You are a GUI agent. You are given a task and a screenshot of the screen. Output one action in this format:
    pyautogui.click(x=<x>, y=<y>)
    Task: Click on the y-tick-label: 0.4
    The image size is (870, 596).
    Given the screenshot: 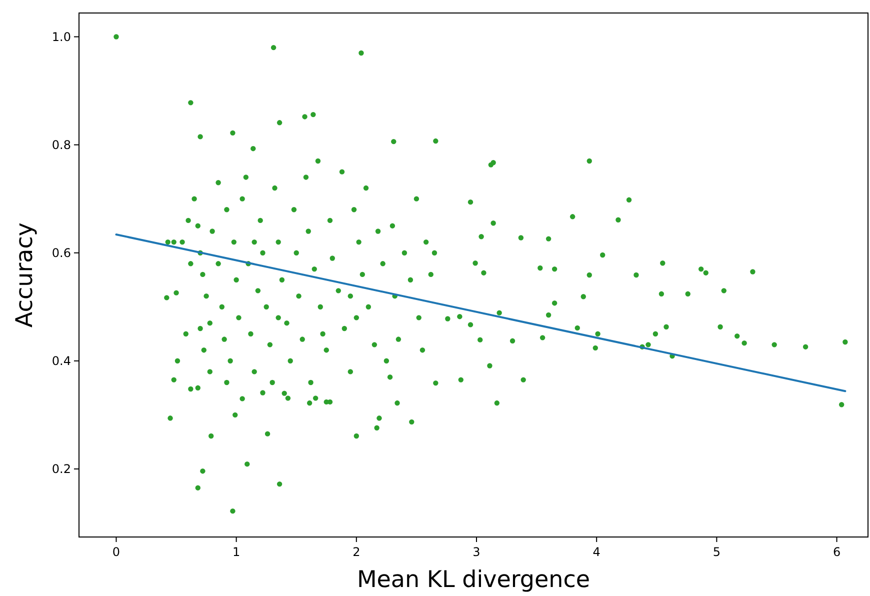 What is the action you would take?
    pyautogui.click(x=61, y=361)
    